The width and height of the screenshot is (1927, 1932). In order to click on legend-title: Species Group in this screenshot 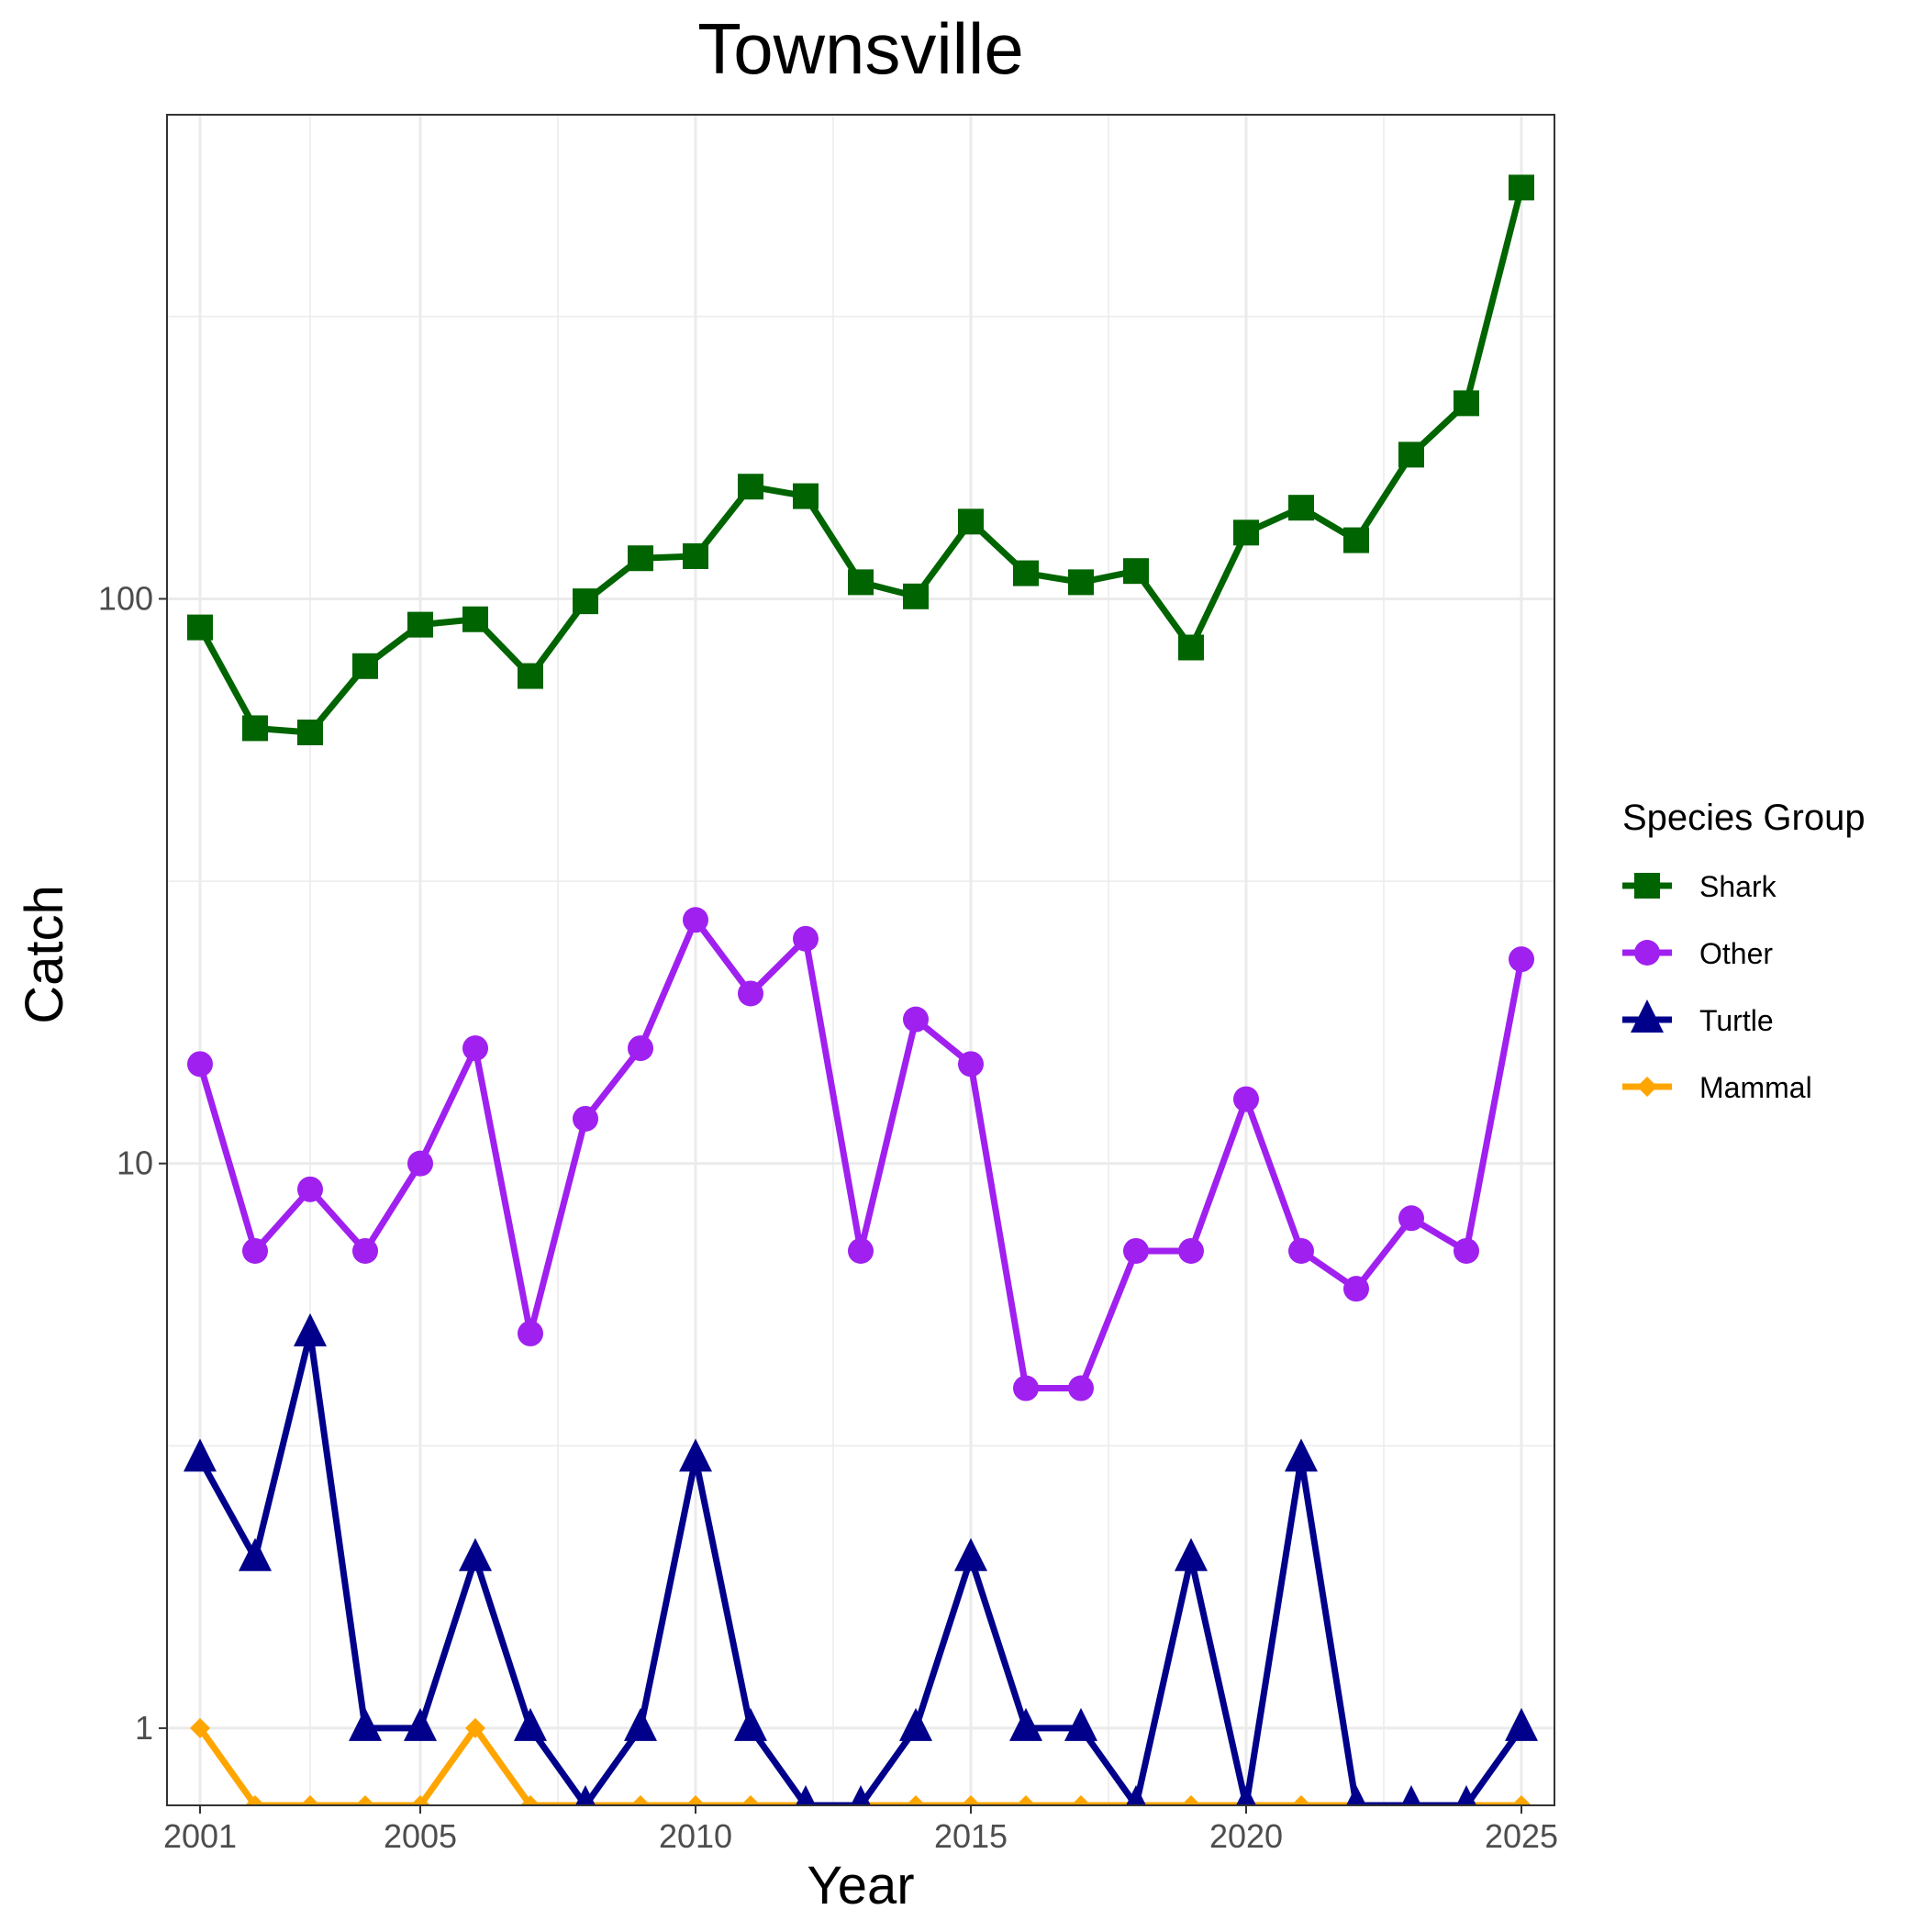, I will do `click(1744, 818)`.